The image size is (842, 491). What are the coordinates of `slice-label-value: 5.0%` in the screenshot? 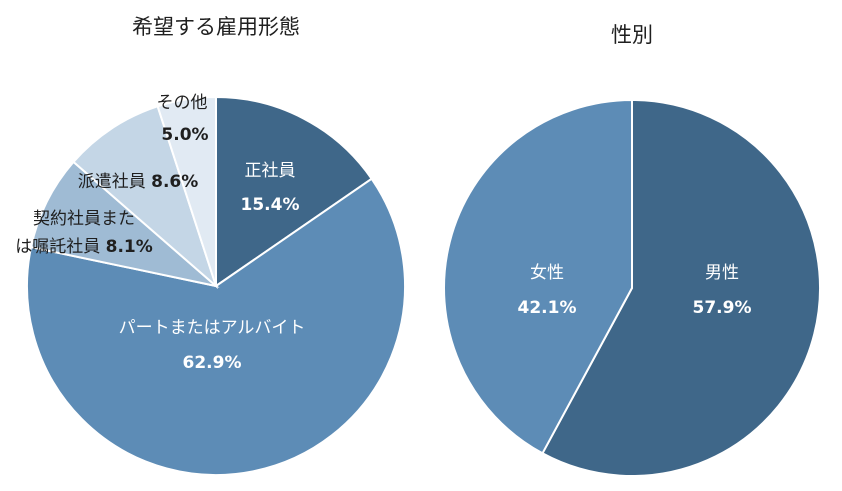 It's located at (184, 135).